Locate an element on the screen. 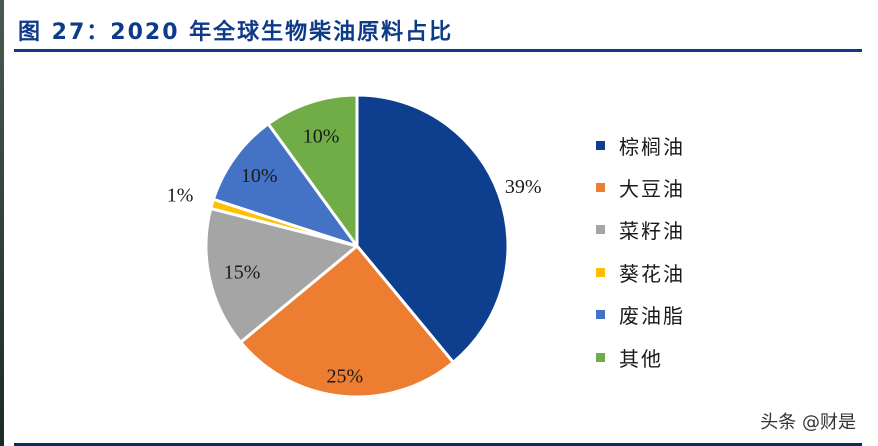  left-edge-strip is located at coordinates (2, 223).